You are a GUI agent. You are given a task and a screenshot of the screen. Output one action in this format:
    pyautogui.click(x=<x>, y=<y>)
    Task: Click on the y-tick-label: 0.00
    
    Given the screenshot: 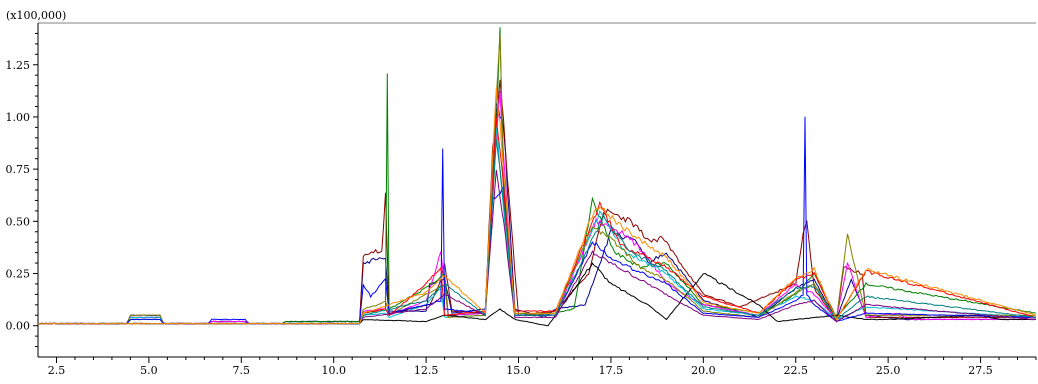 What is the action you would take?
    pyautogui.click(x=18, y=326)
    